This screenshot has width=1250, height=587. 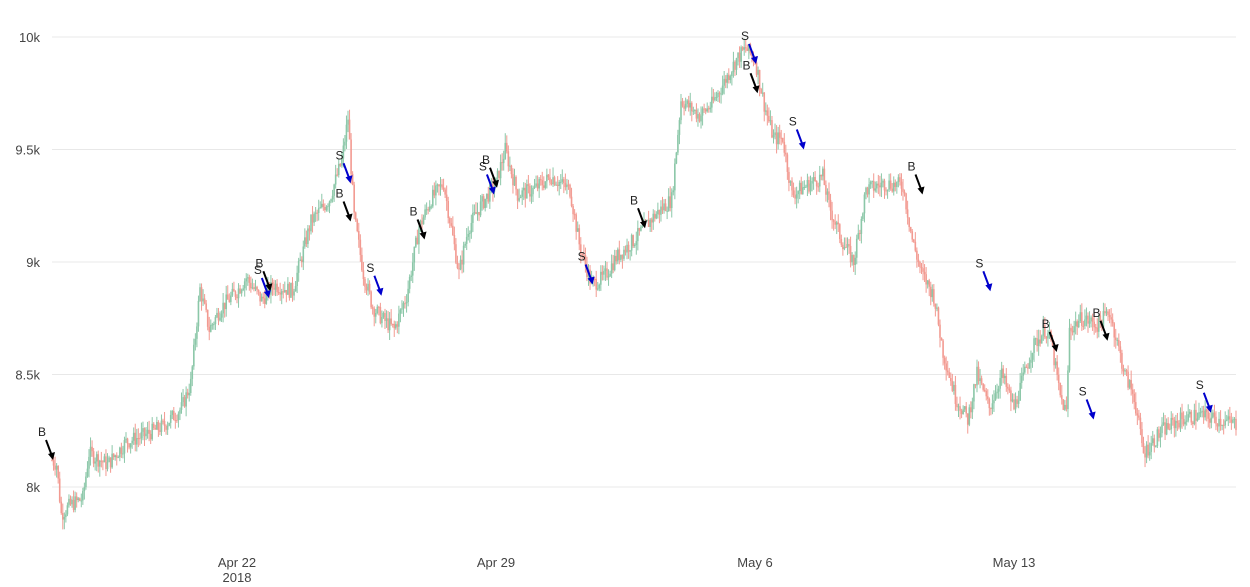 I want to click on y-tick-label: 8.5k, so click(x=27, y=375).